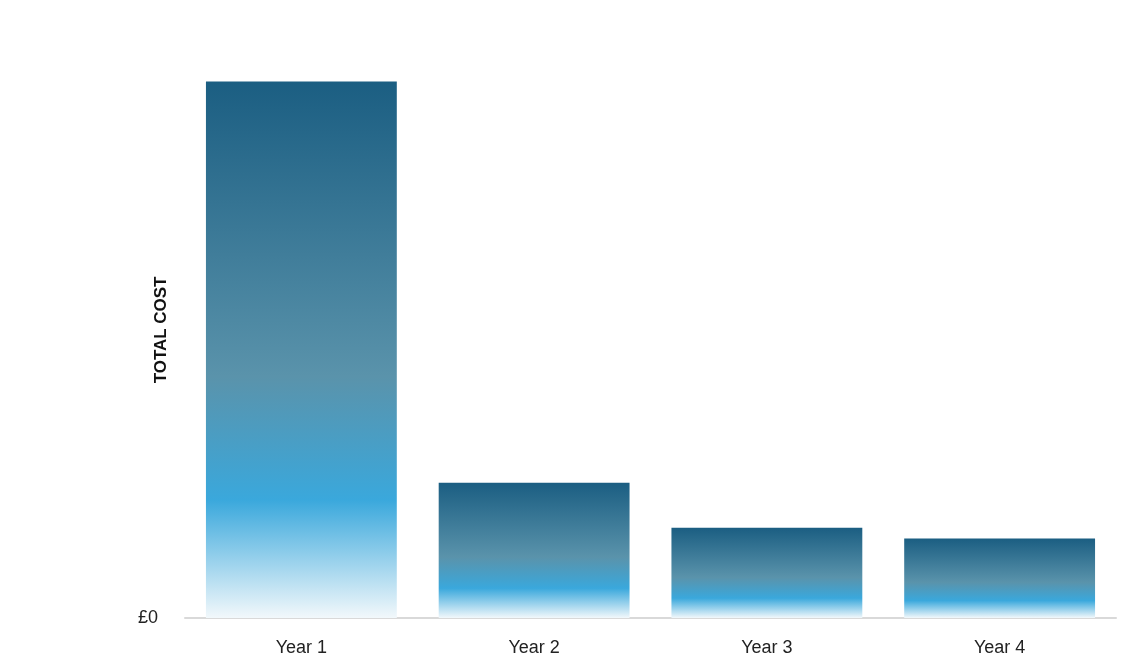  What do you see at coordinates (534, 647) in the screenshot?
I see `x-tick-label: Year 2` at bounding box center [534, 647].